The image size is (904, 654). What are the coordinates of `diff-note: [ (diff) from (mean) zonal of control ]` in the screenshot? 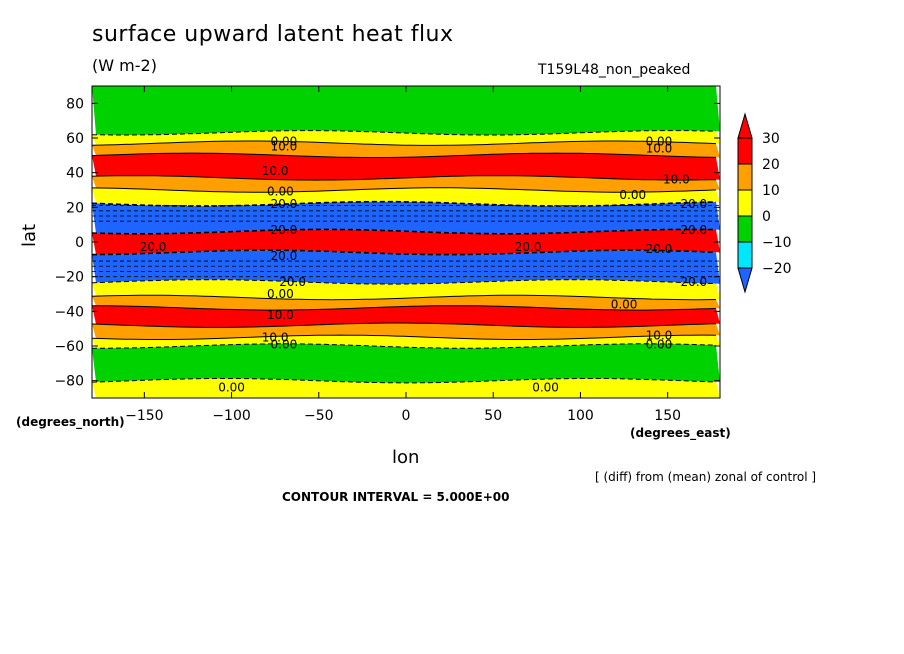 It's located at (706, 477).